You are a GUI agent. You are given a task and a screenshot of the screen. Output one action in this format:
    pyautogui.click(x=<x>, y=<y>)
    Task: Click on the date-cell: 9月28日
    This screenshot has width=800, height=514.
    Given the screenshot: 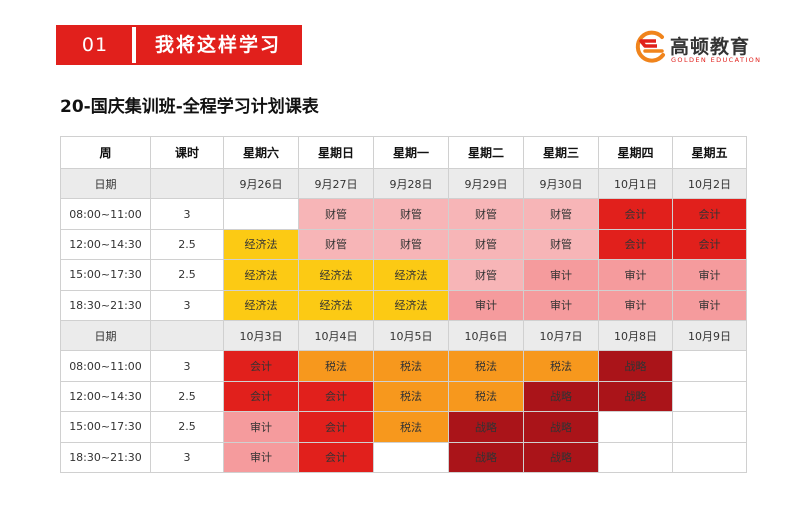 What is the action you would take?
    pyautogui.click(x=411, y=183)
    